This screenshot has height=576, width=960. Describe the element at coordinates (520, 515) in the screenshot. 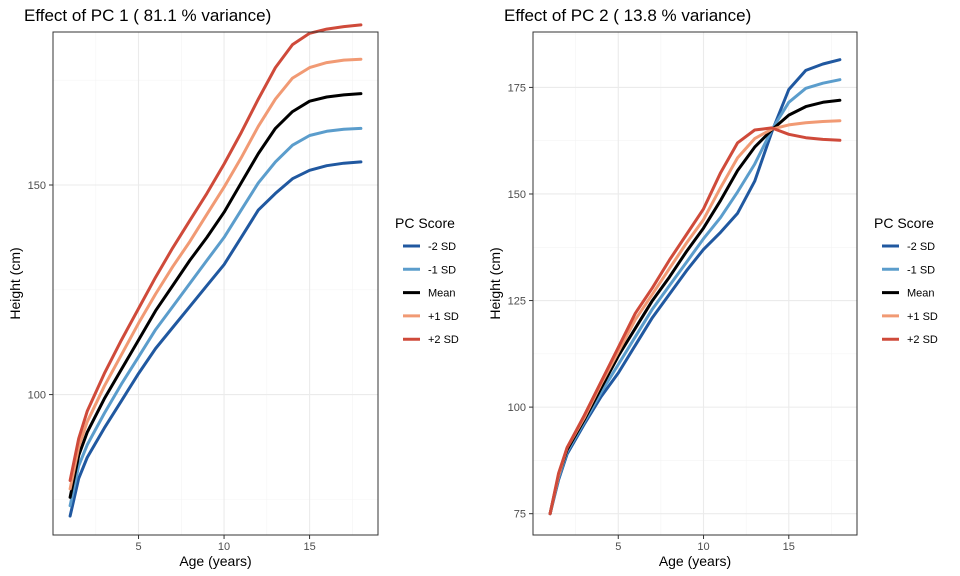

I see `y-tick-label: 75` at that location.